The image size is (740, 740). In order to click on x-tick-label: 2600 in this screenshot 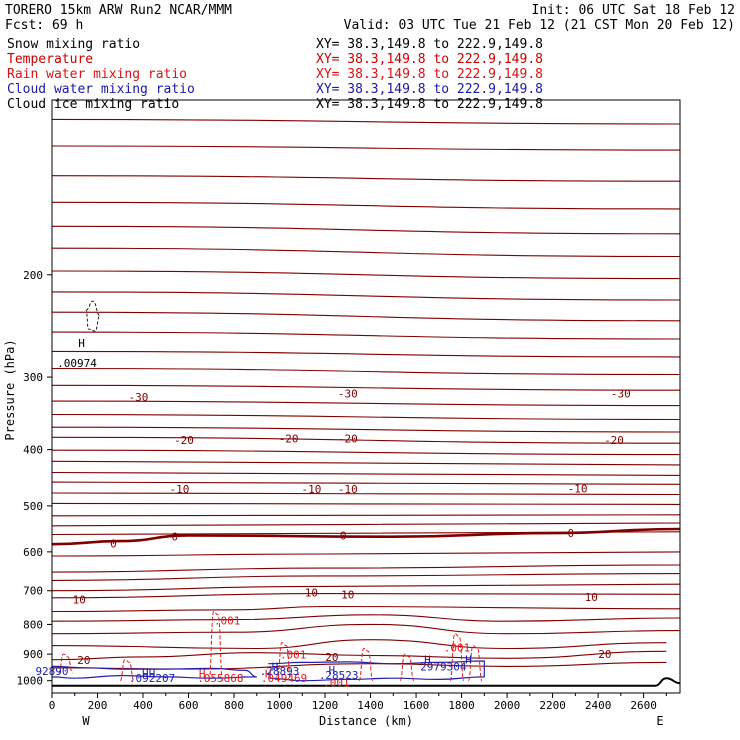, I will do `click(643, 705)`.